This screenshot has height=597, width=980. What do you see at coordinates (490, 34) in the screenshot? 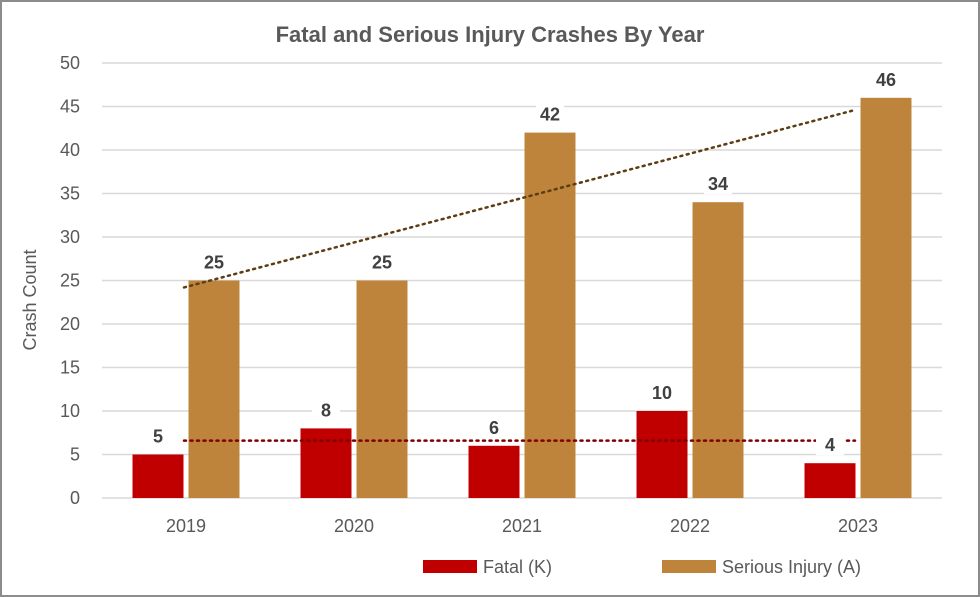
I see `chart-title: Fatal and Serious Injury Crashes By Year` at bounding box center [490, 34].